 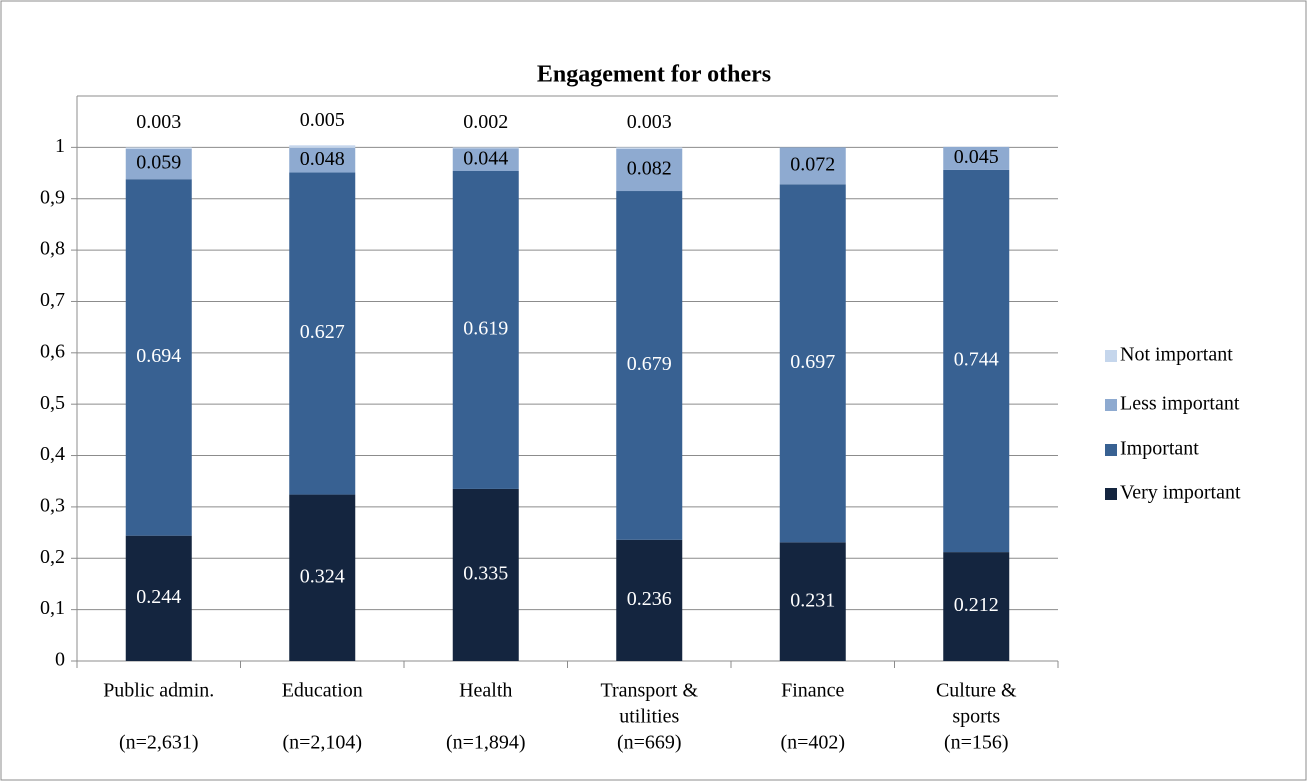 What do you see at coordinates (52, 454) in the screenshot?
I see `y-tick-label: 0,4` at bounding box center [52, 454].